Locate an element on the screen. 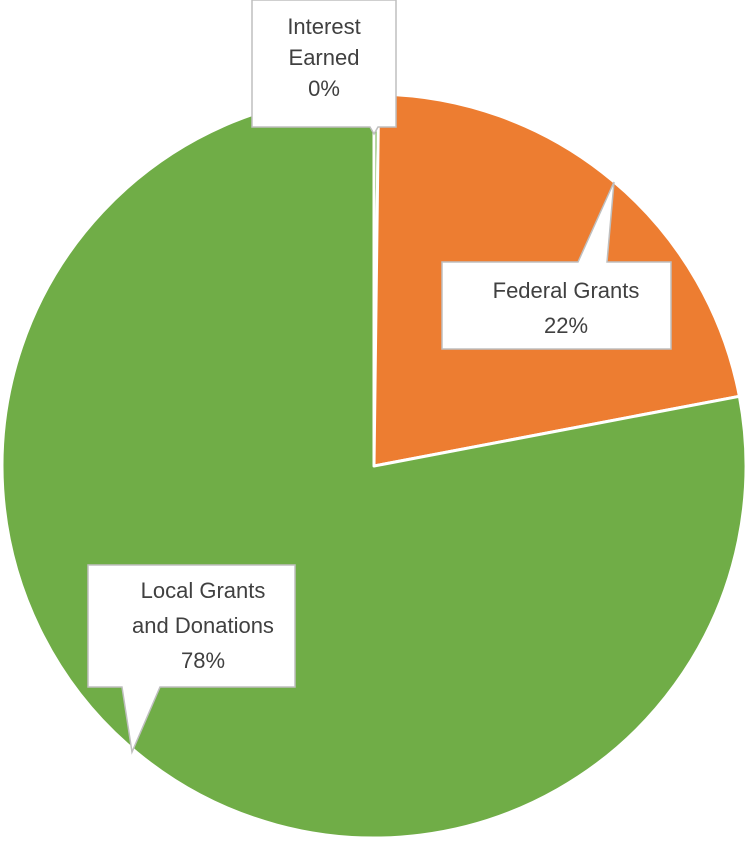  data-label-federal-grants: Federal Grants 22% is located at coordinates (556, 265).